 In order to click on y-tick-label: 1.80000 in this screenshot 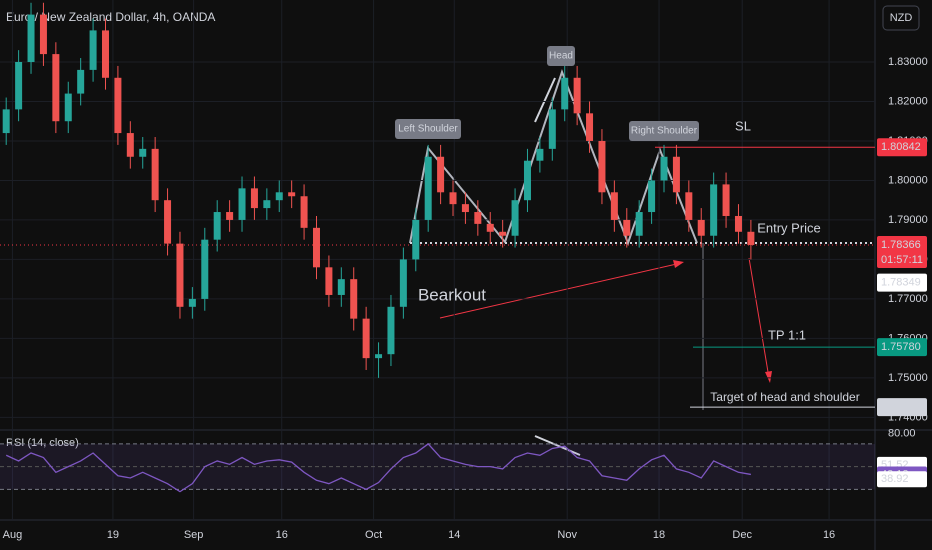, I will do `click(908, 180)`.